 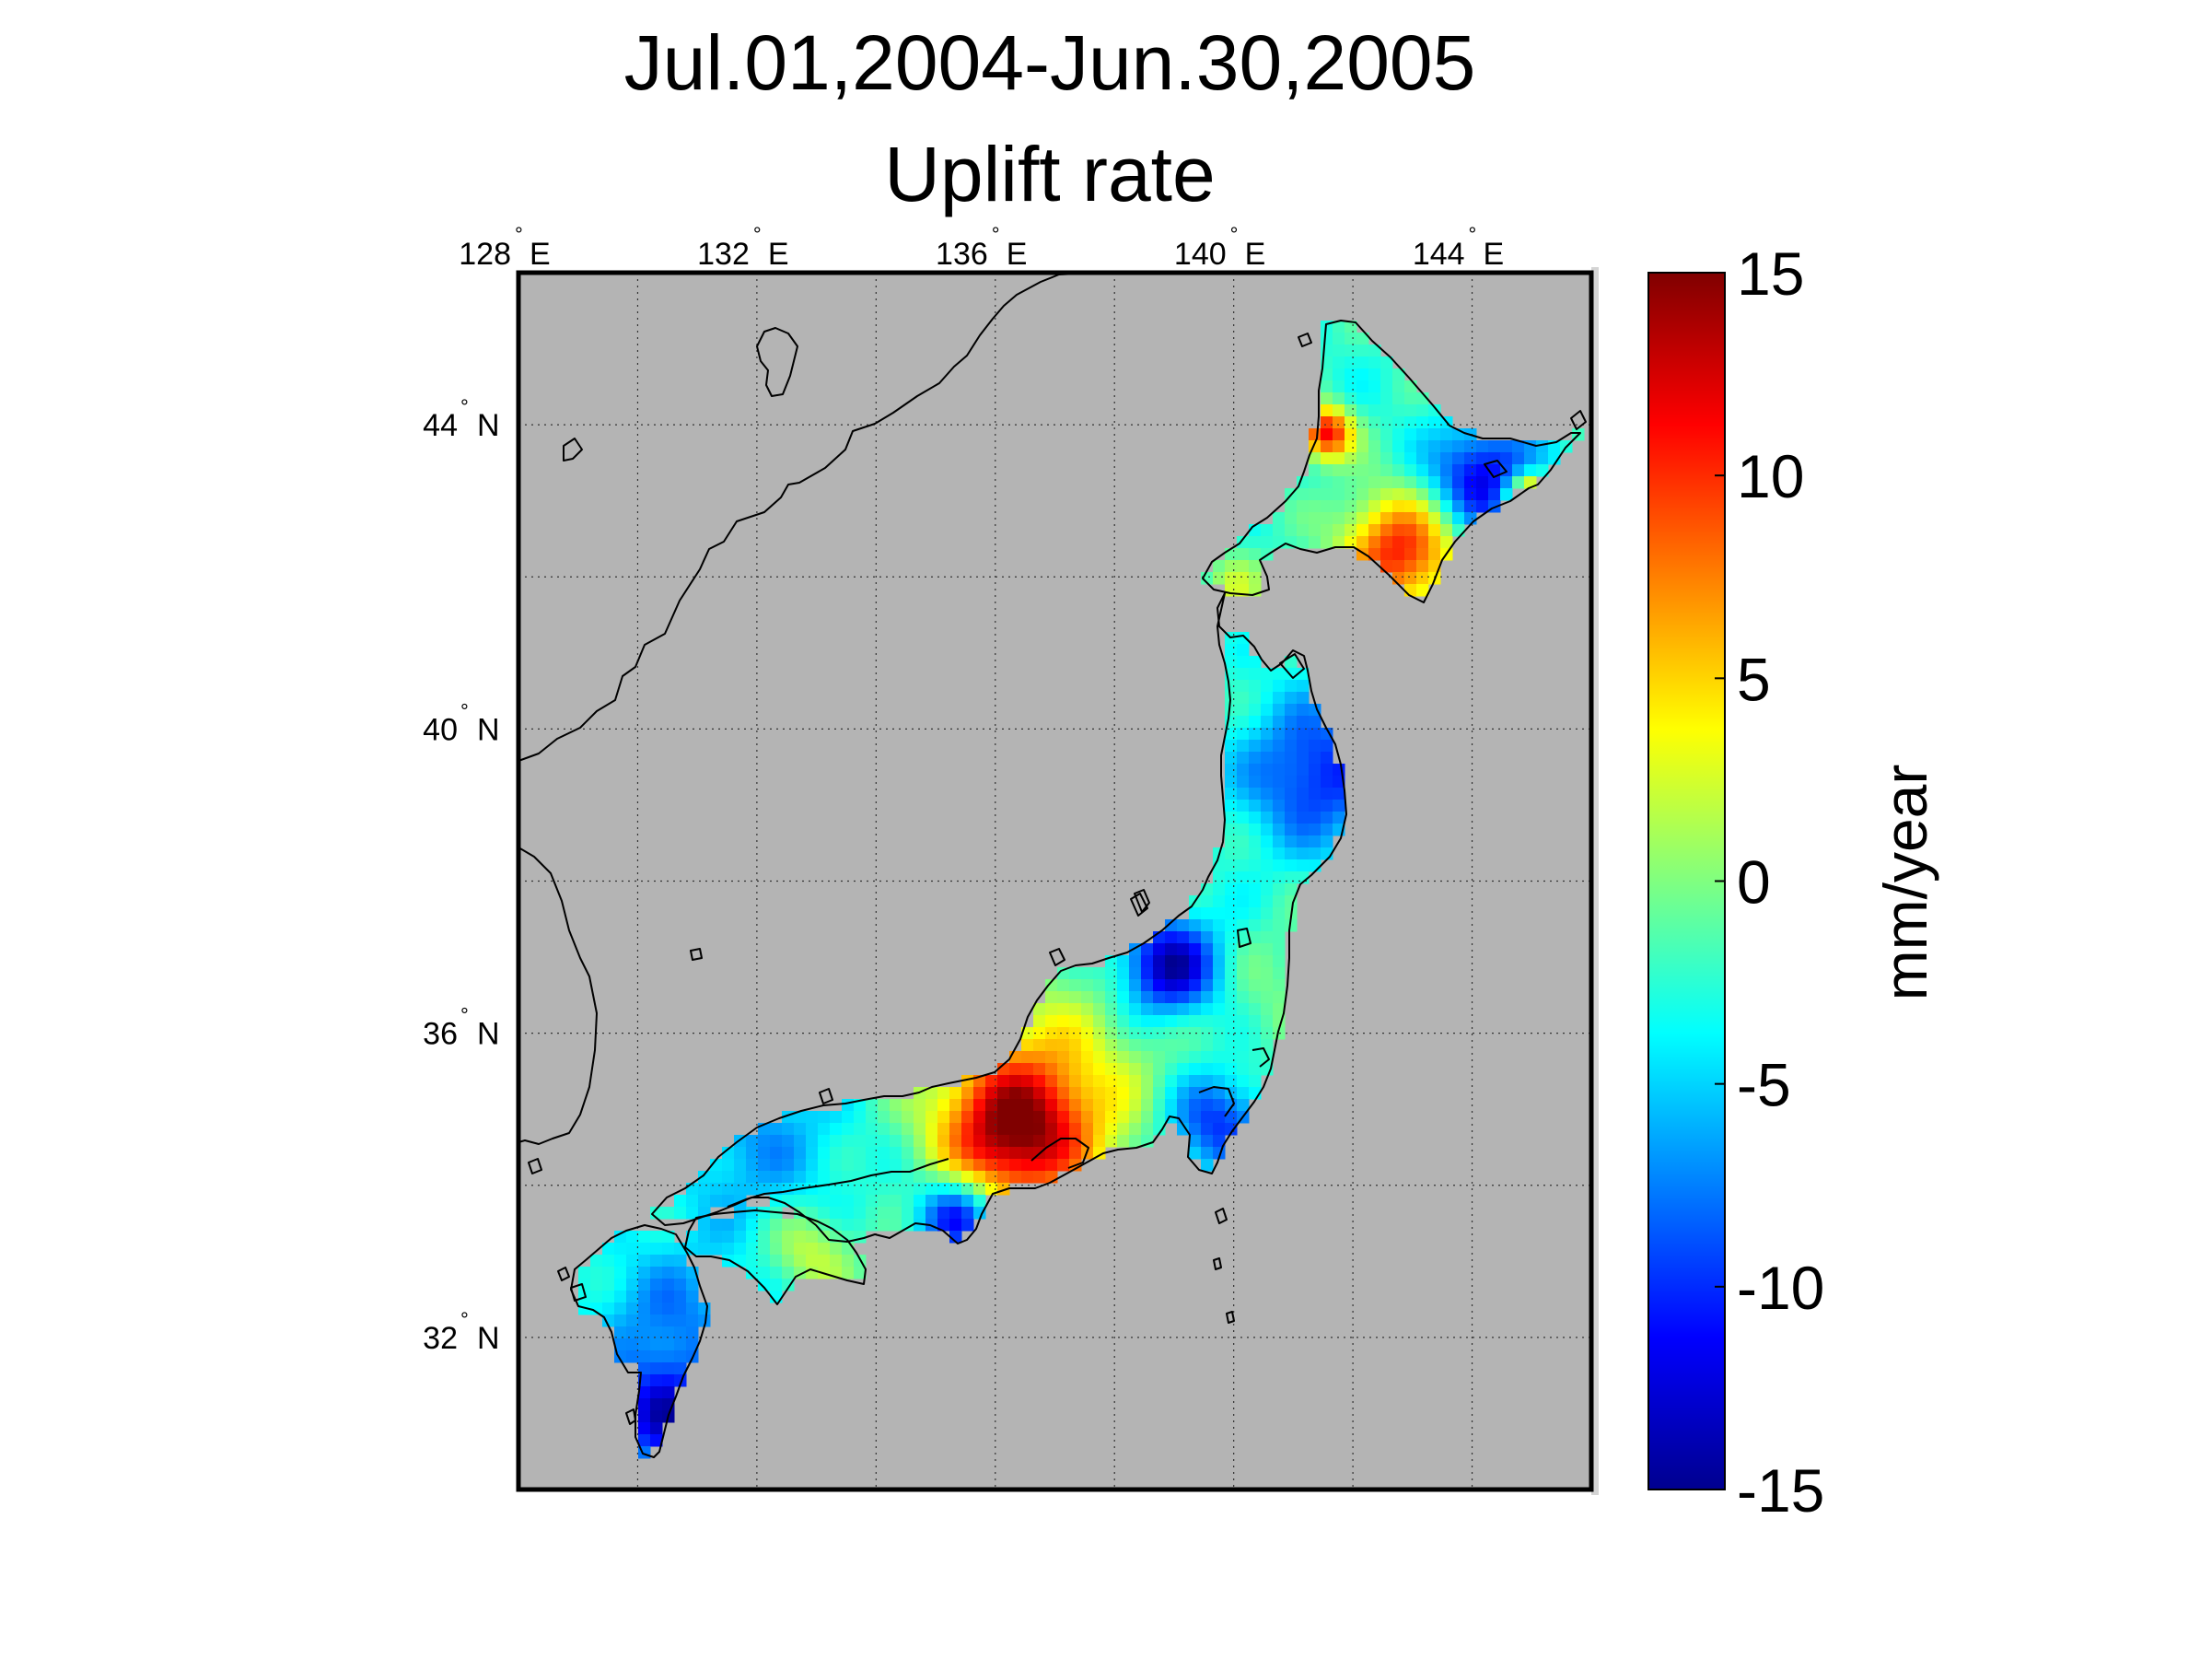 What do you see at coordinates (505, 247) in the screenshot?
I see `longitude-tick-label: 128° E` at bounding box center [505, 247].